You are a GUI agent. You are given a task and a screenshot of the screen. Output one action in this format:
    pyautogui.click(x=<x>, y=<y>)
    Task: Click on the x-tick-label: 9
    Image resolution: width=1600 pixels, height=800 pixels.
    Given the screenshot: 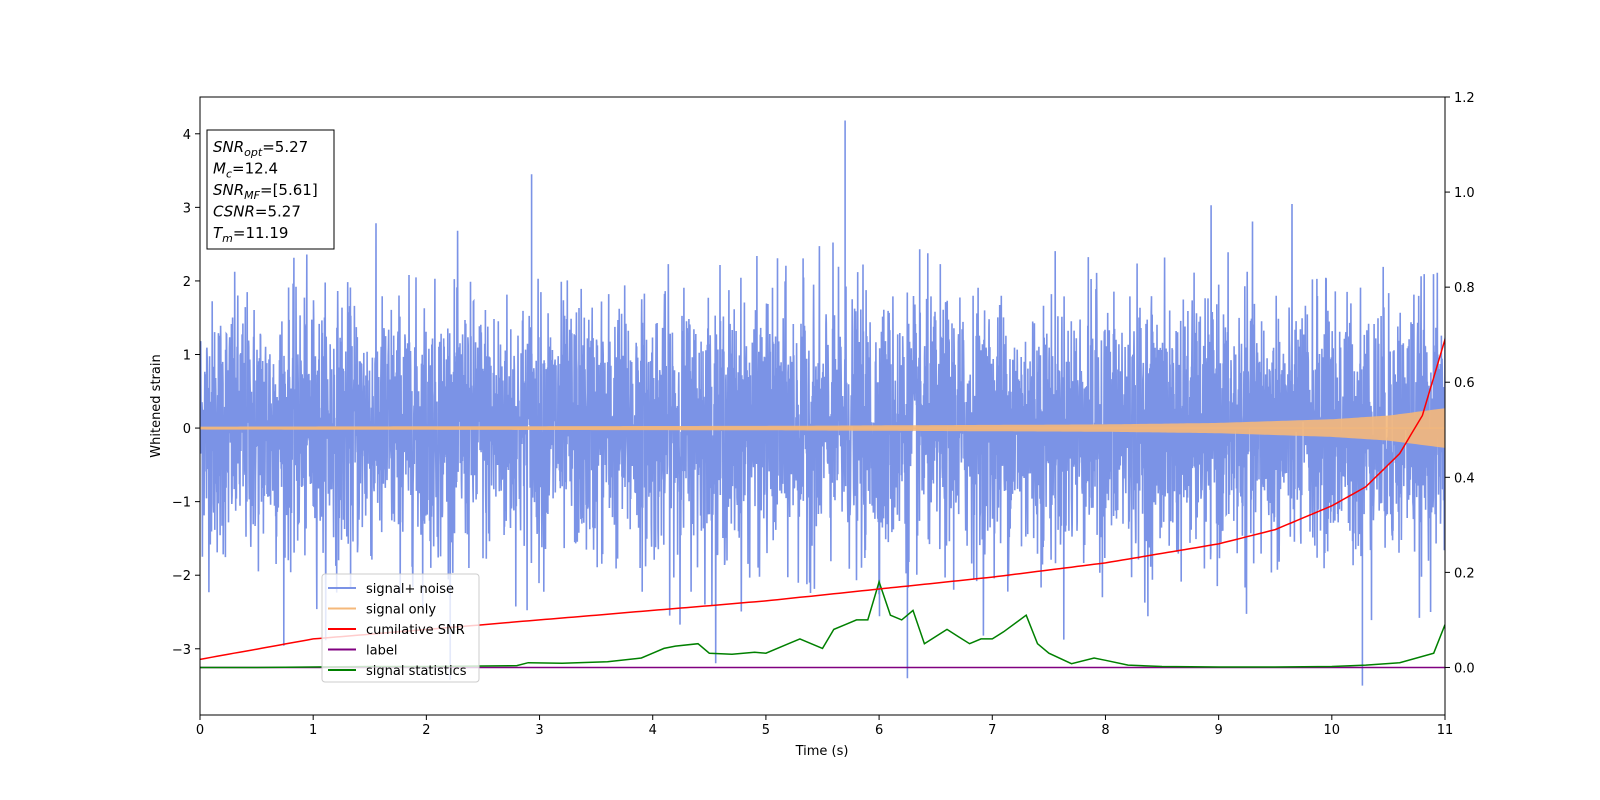 What is the action you would take?
    pyautogui.click(x=1218, y=730)
    